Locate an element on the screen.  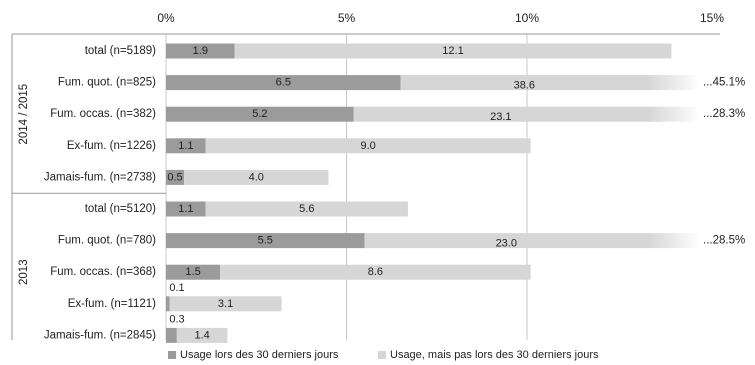
category-label: total (n=5189) is located at coordinates (120, 51).